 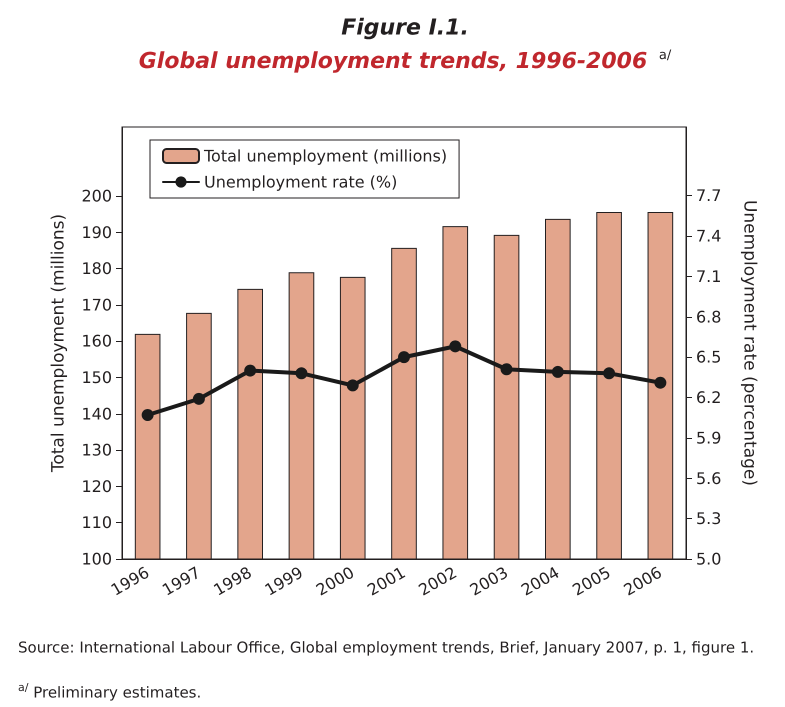 What do you see at coordinates (96, 486) in the screenshot?
I see `y-tick-label: 120` at bounding box center [96, 486].